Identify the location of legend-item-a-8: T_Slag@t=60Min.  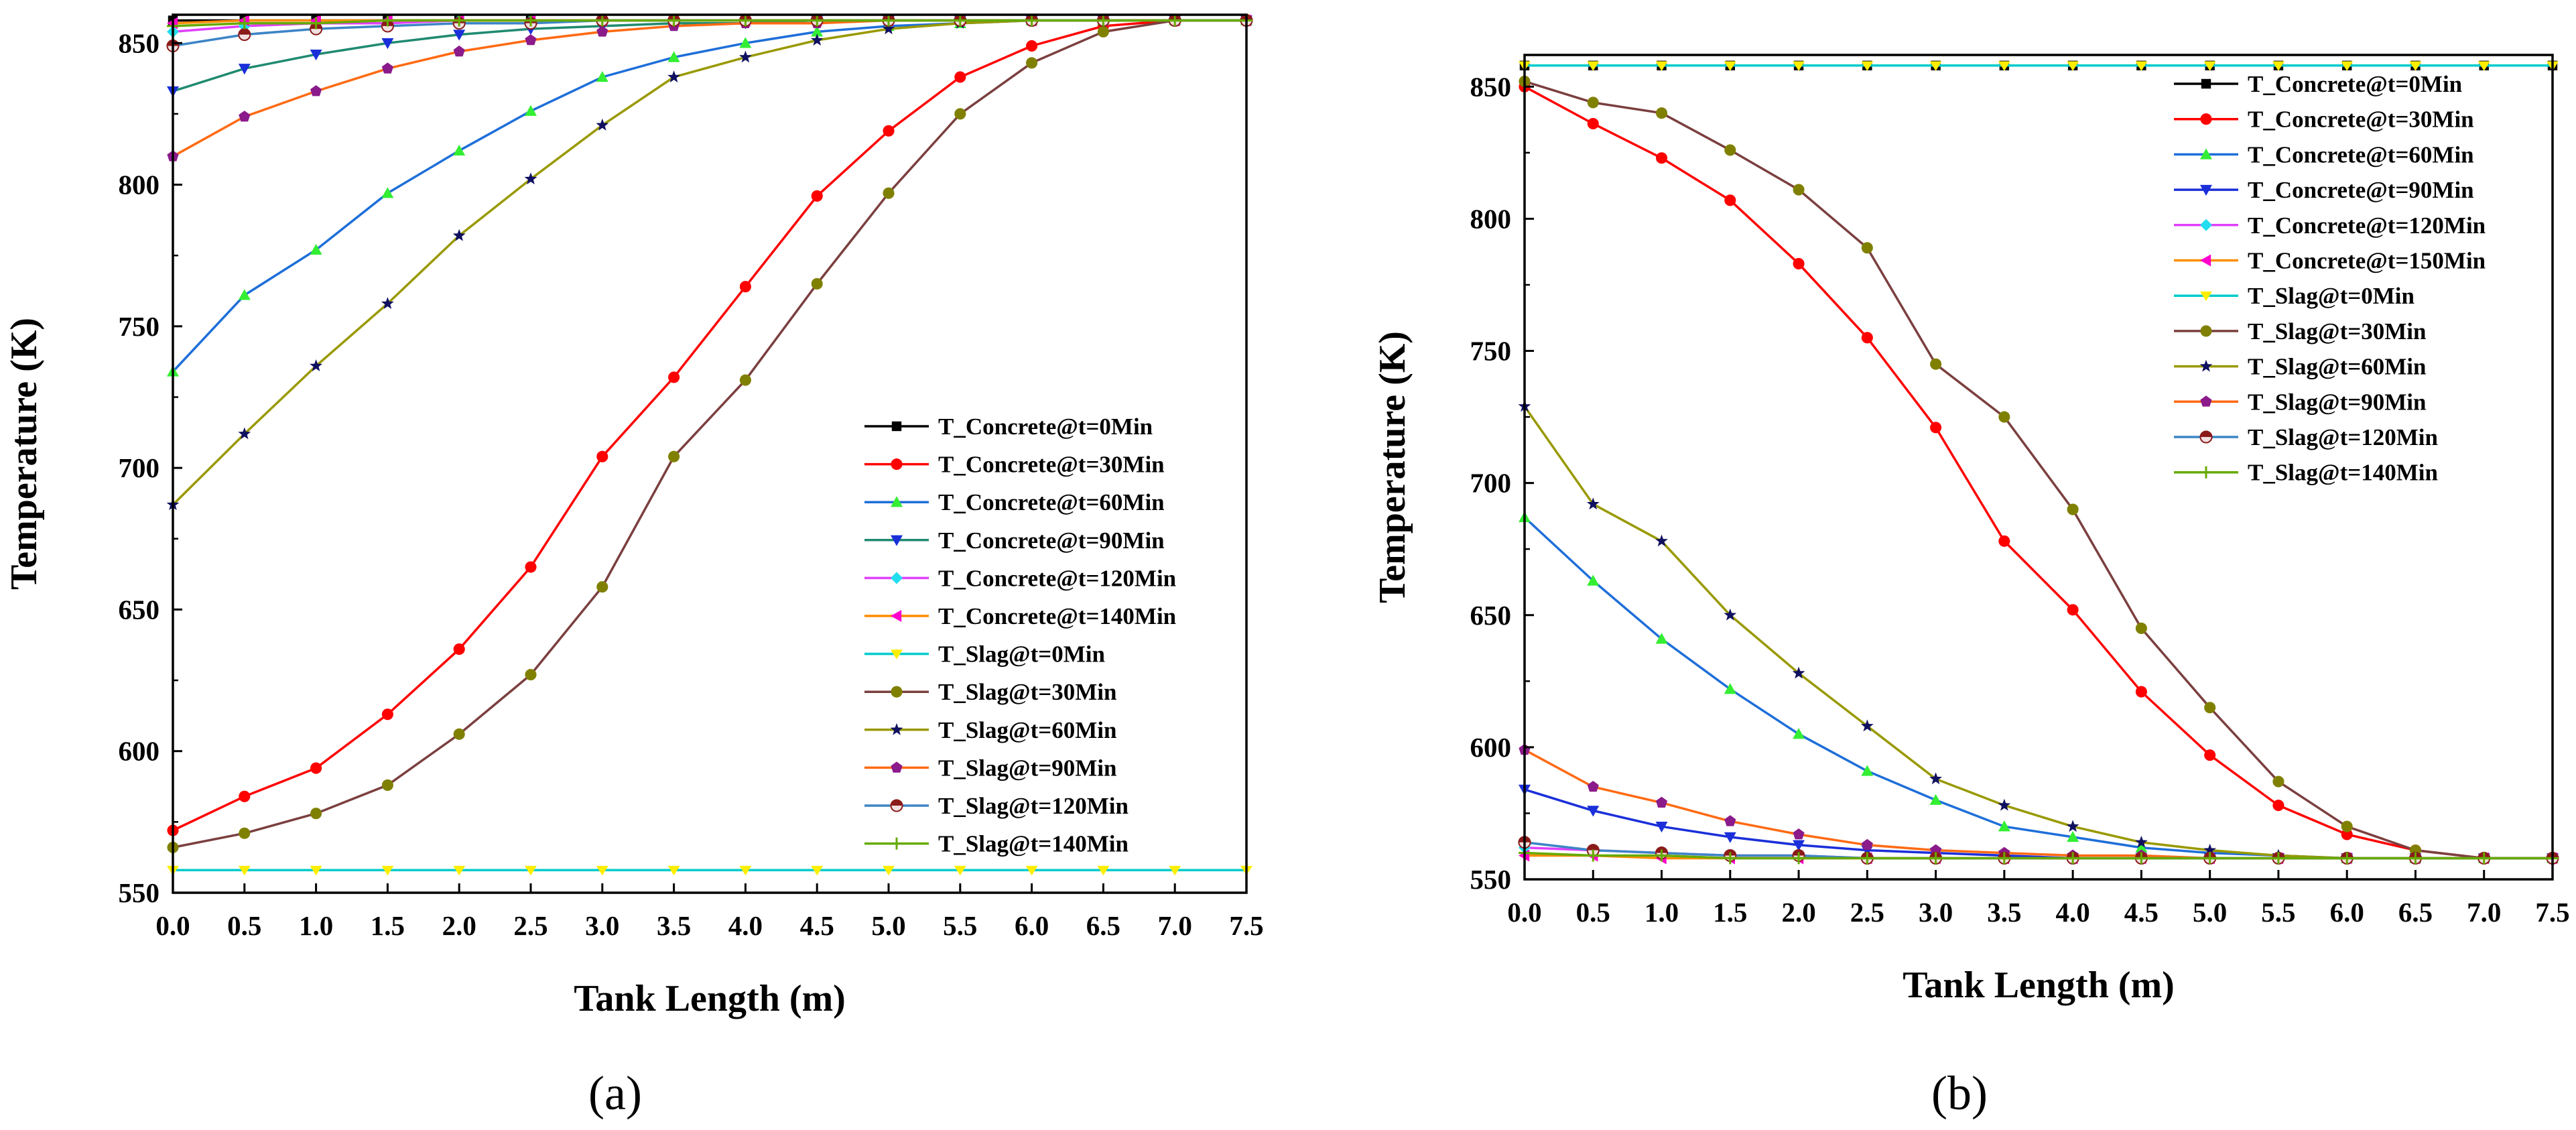
(990, 730).